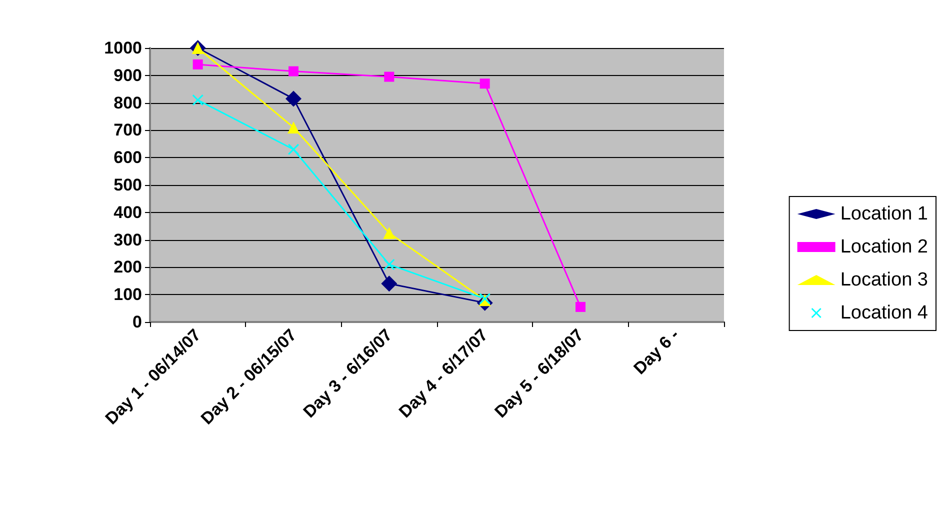 This screenshot has width=946, height=527. Describe the element at coordinates (884, 247) in the screenshot. I see `legend-label: Location 2` at that location.